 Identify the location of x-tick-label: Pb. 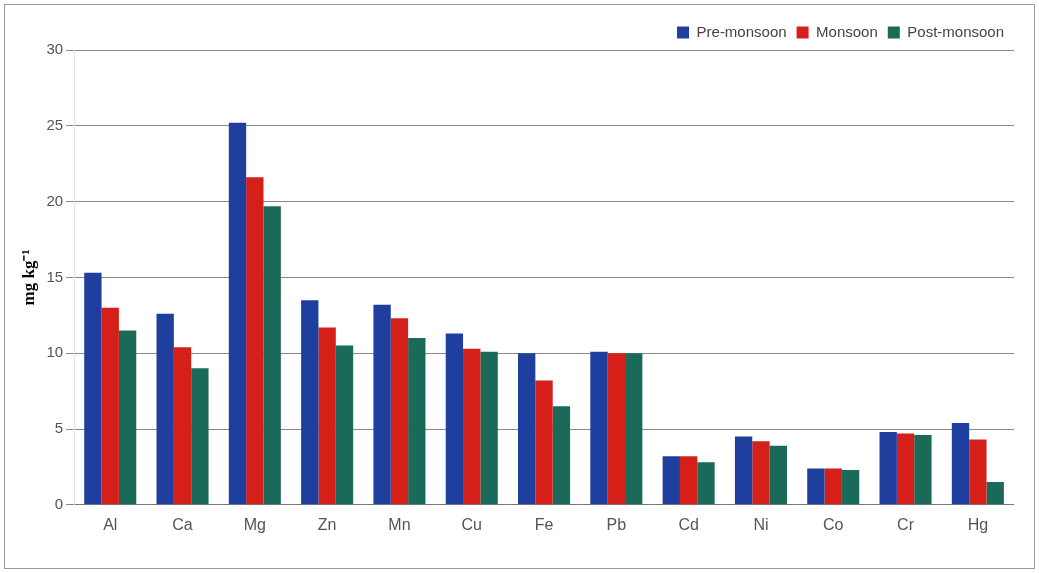
(616, 524).